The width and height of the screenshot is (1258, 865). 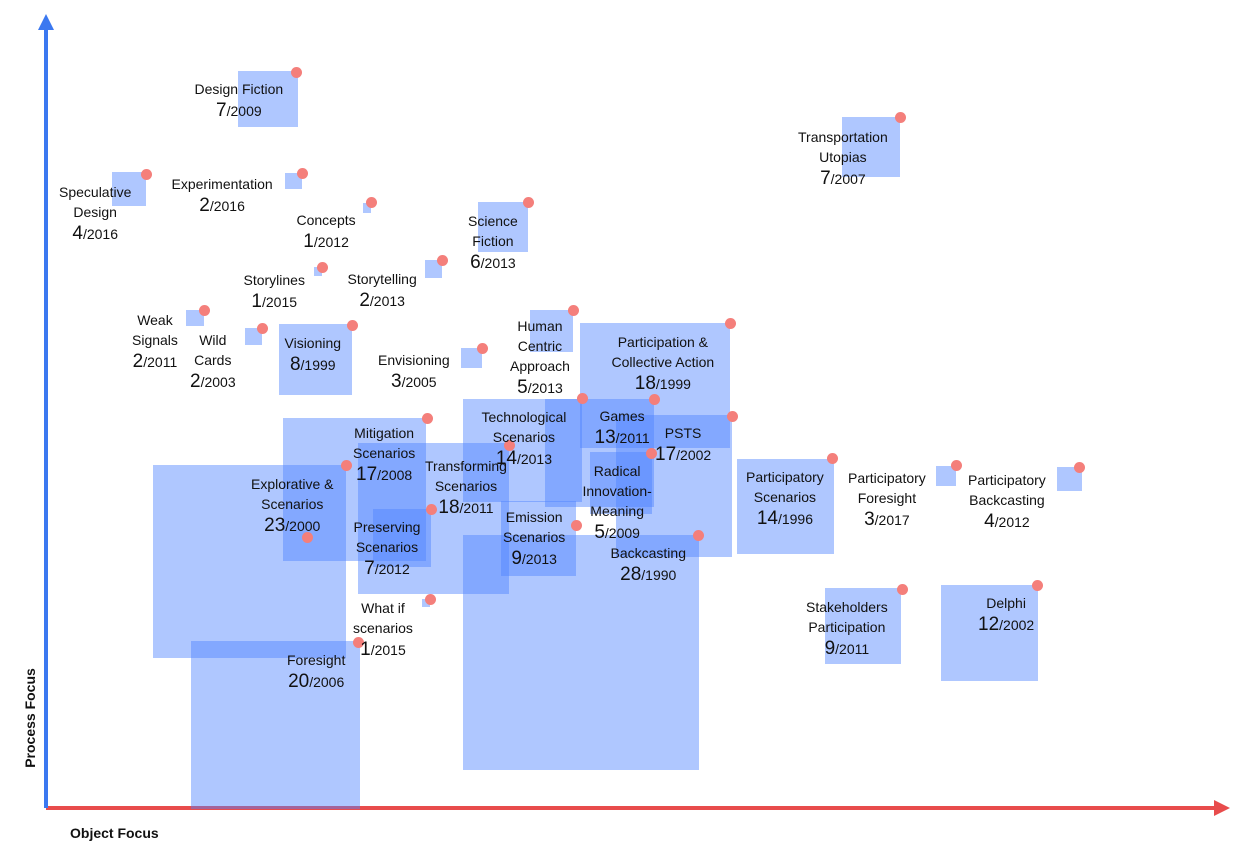 I want to click on method-stat: 17/2008, so click(x=384, y=475).